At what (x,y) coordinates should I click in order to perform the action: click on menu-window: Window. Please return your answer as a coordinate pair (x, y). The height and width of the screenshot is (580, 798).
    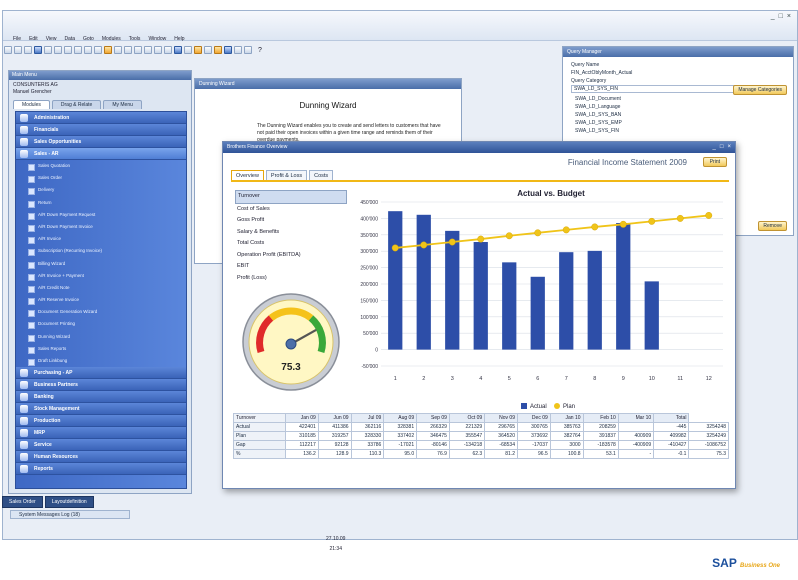
    Looking at the image, I should click on (157, 39).